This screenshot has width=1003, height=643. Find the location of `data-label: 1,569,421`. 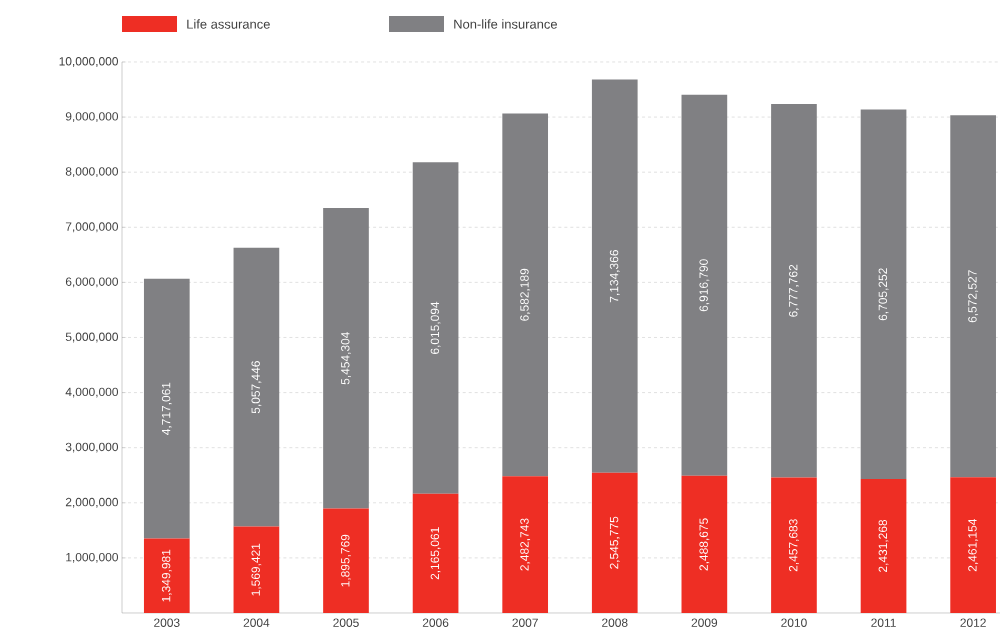

data-label: 1,569,421 is located at coordinates (256, 569).